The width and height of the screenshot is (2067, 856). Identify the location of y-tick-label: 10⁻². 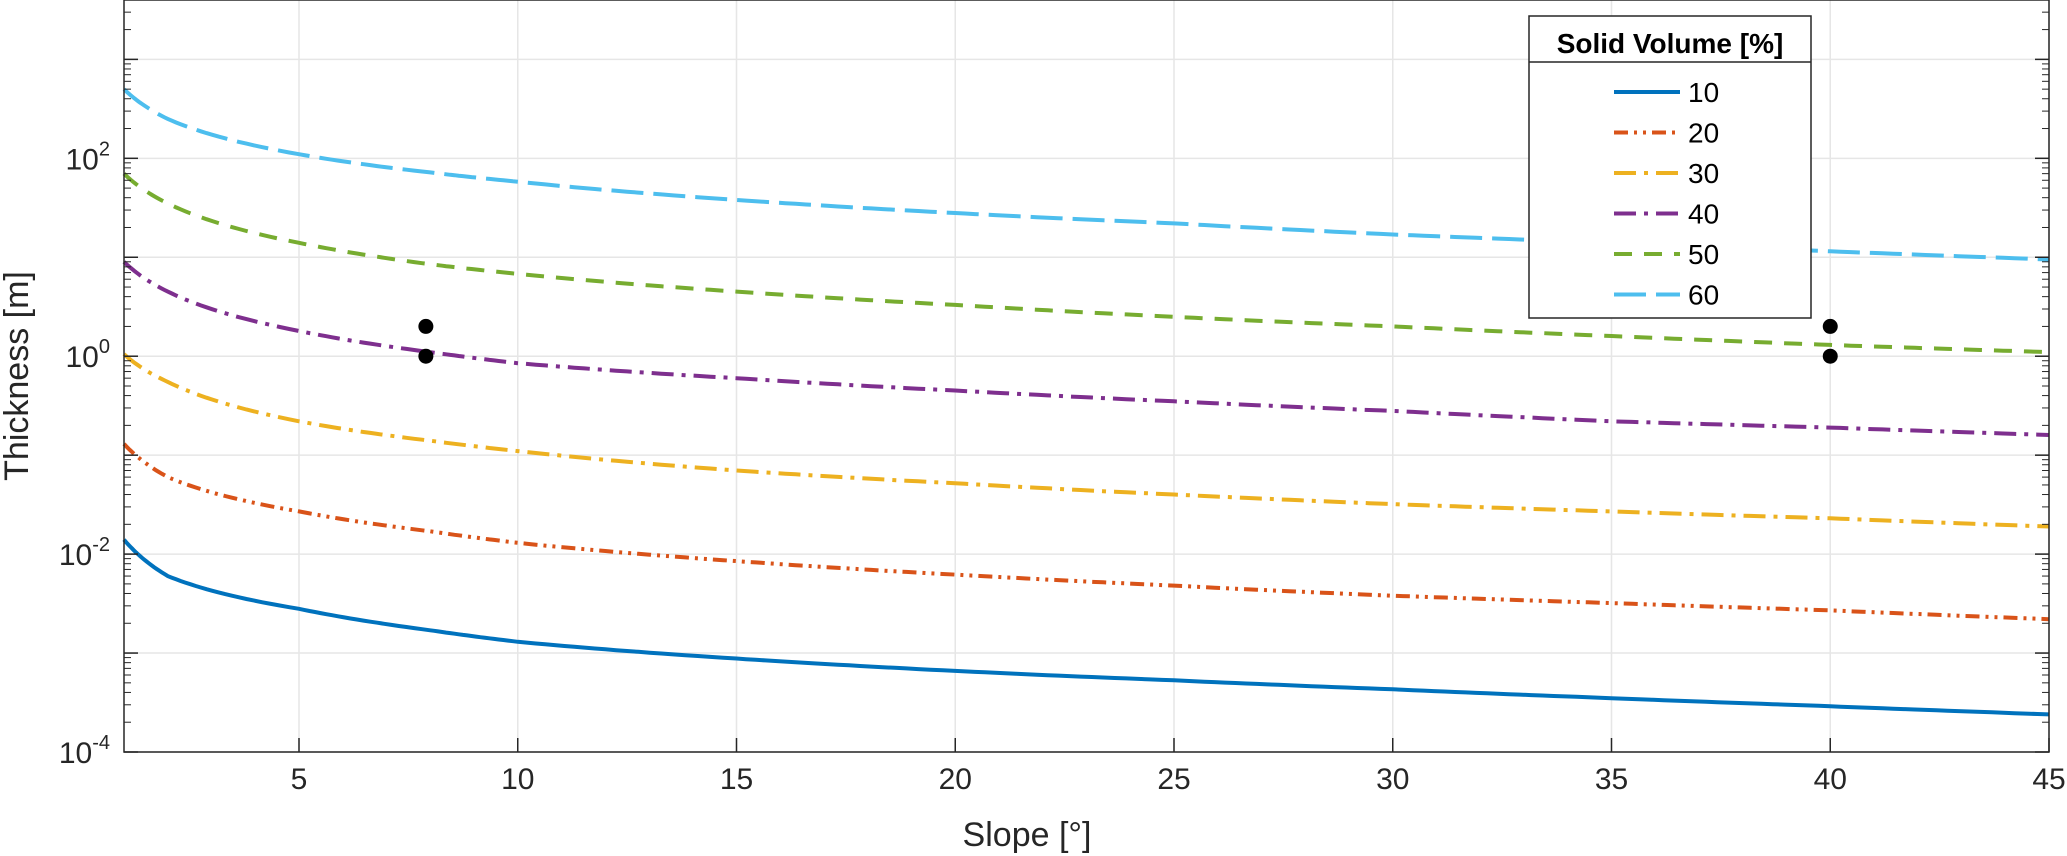
(84, 553).